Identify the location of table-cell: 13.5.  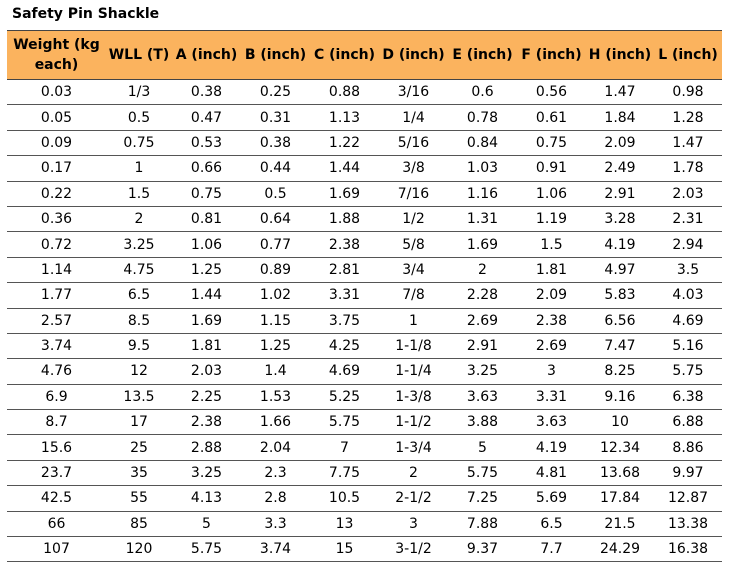
(139, 397).